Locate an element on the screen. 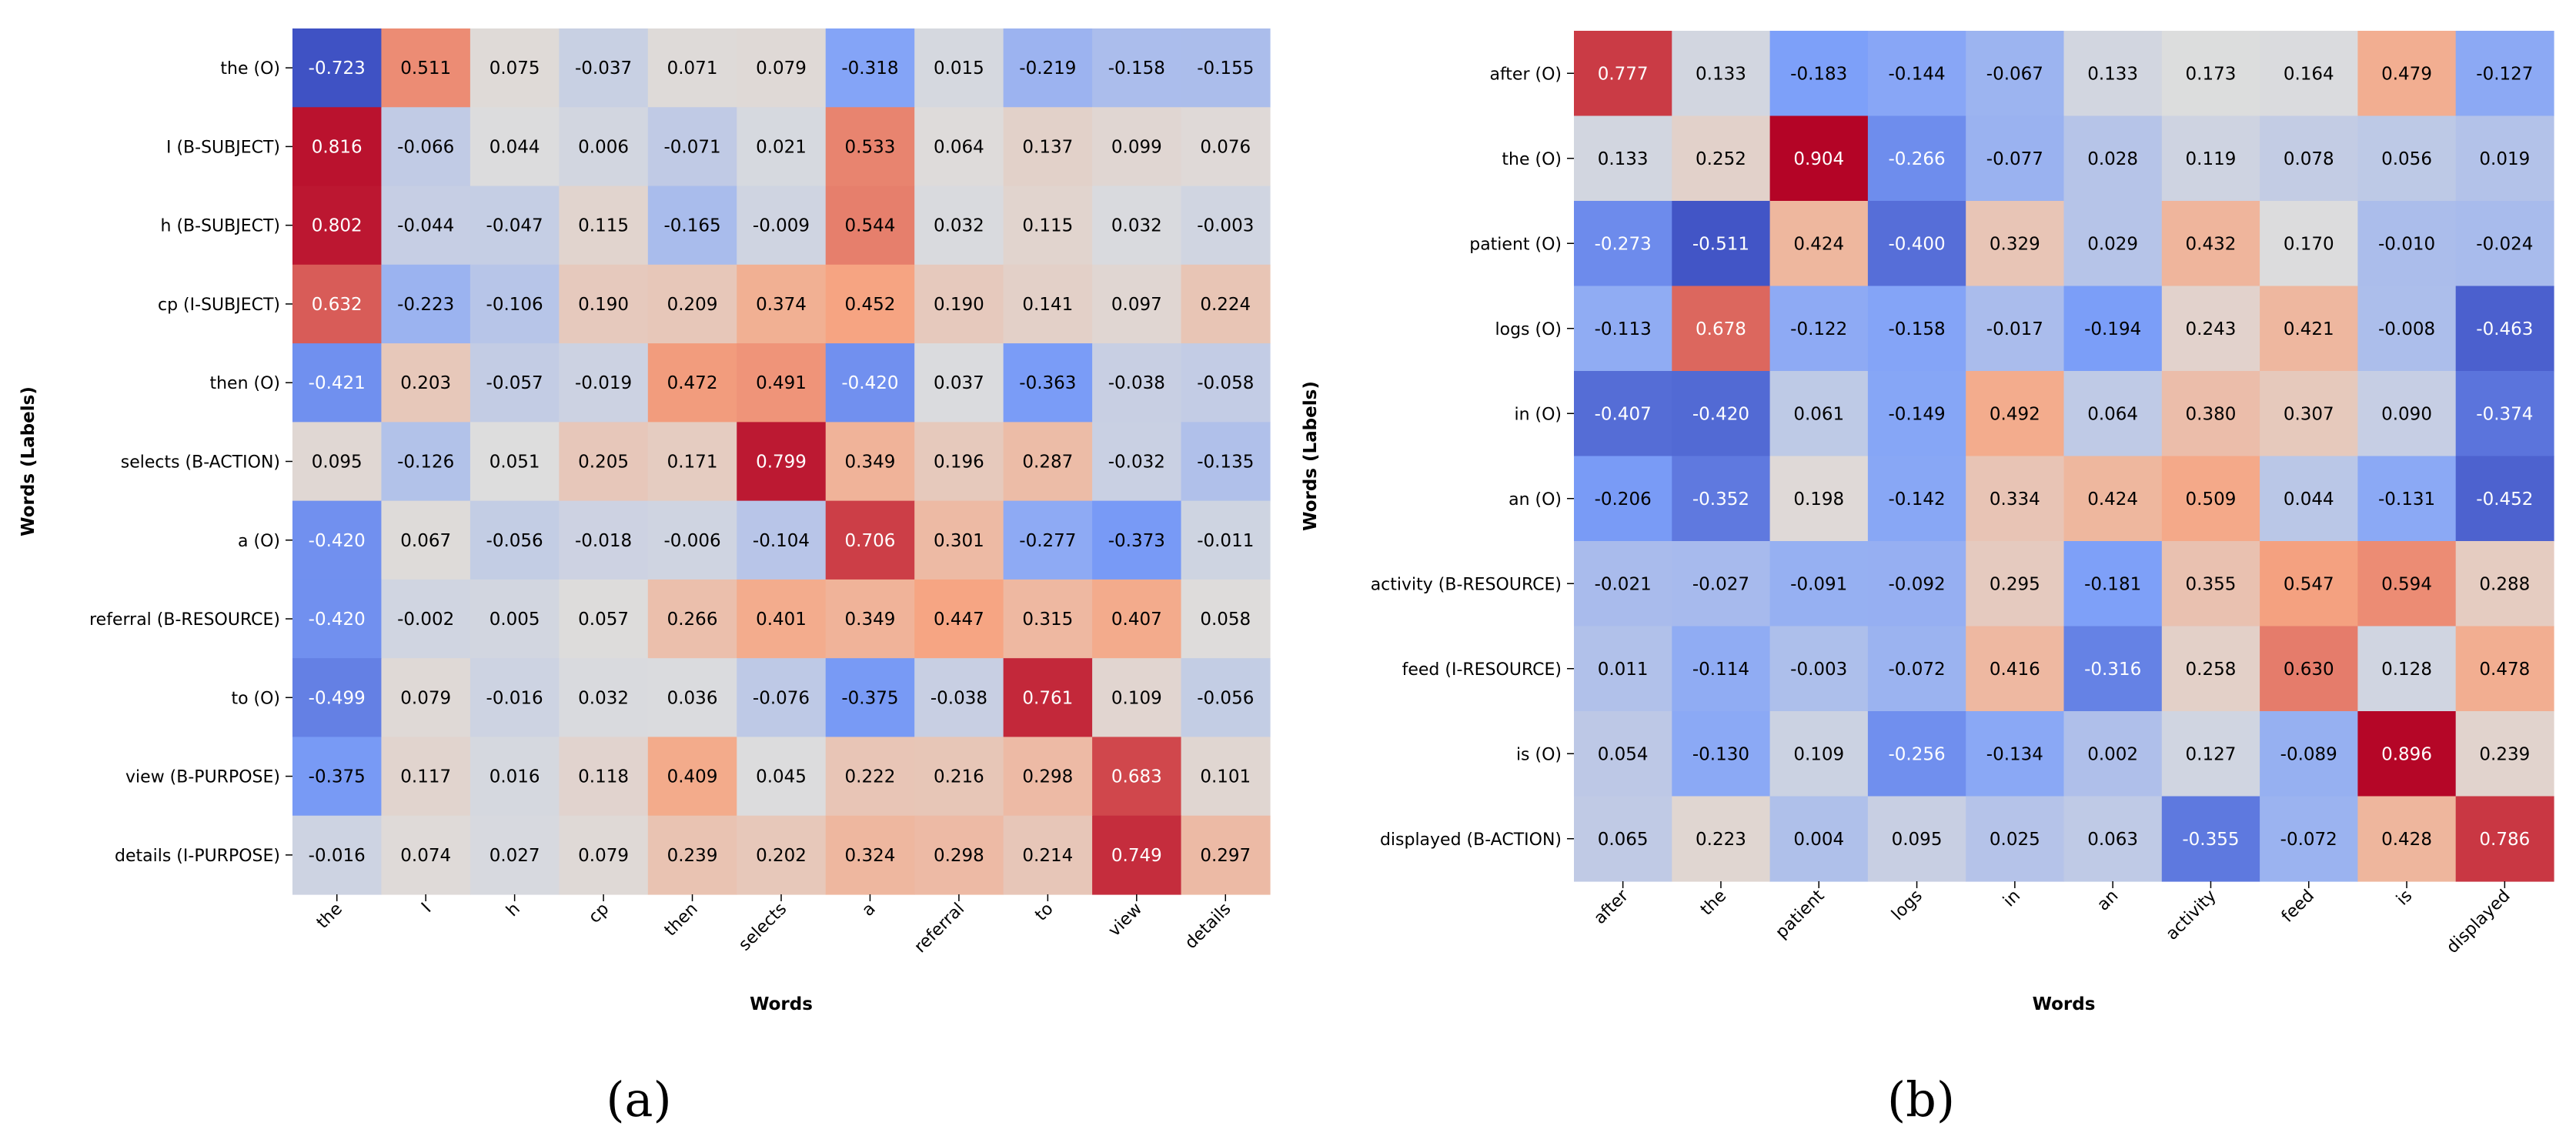 The height and width of the screenshot is (1146, 2576). cell-r0-c4 is located at coordinates (2015, 74).